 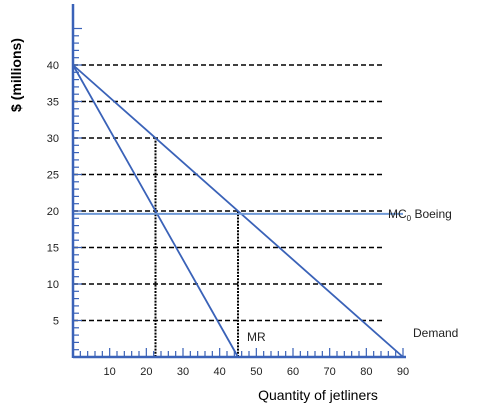 What do you see at coordinates (53, 139) in the screenshot?
I see `y-tick-label: 30` at bounding box center [53, 139].